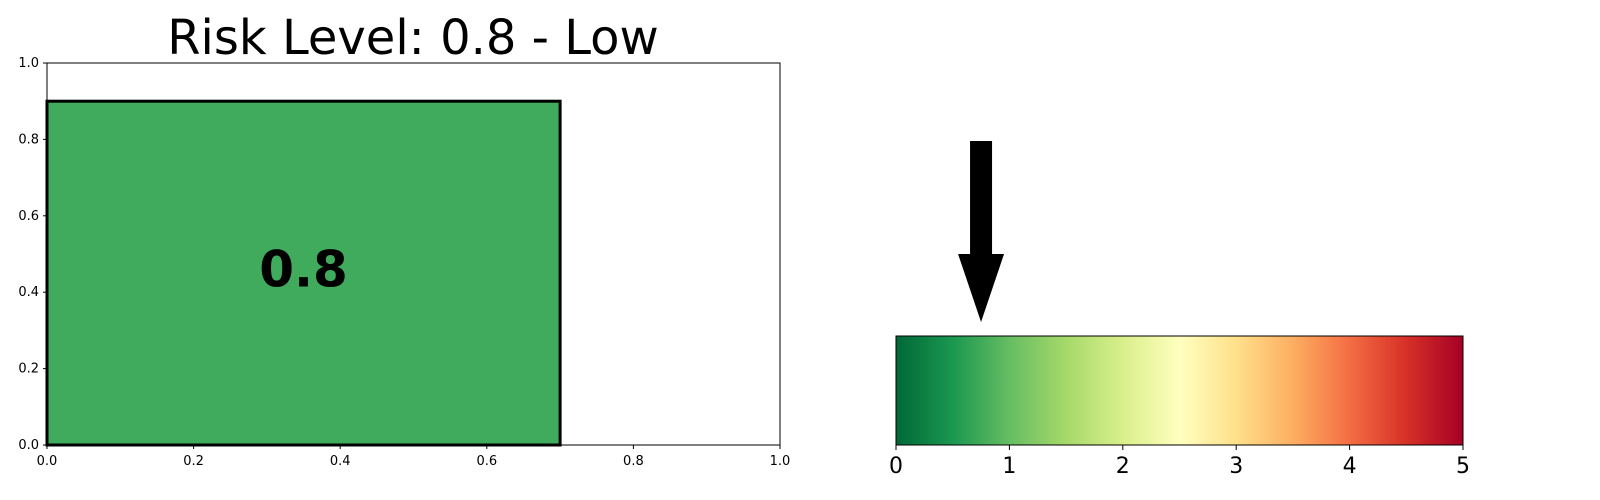  Describe the element at coordinates (1350, 466) in the screenshot. I see `colorbar-tick-label: 4` at that location.